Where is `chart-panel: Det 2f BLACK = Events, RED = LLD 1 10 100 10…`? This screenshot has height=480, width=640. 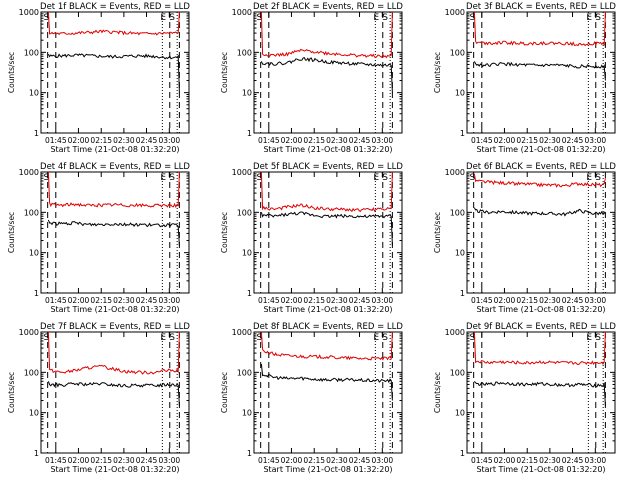 chart-panel: Det 2f BLACK = Events, RED = LLD 1 10 100 10… is located at coordinates (311, 78).